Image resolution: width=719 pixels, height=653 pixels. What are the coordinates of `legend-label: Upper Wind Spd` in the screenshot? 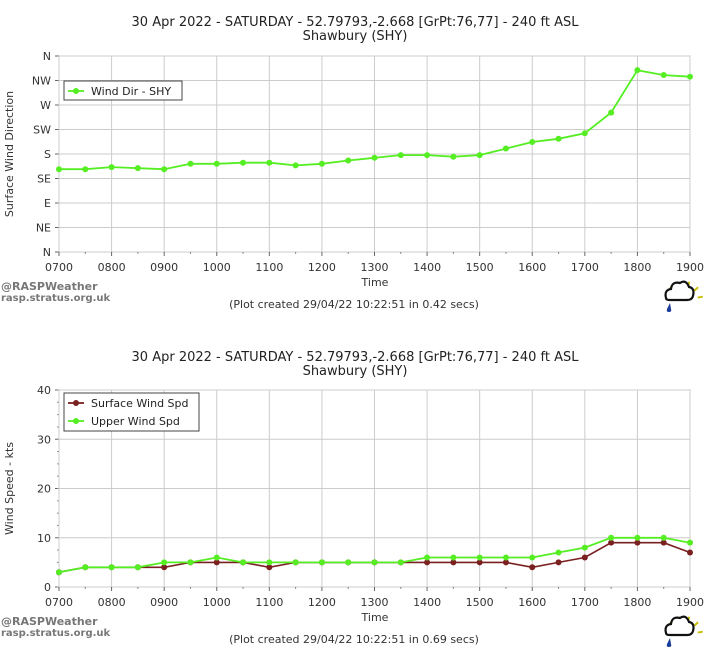 It's located at (135, 421).